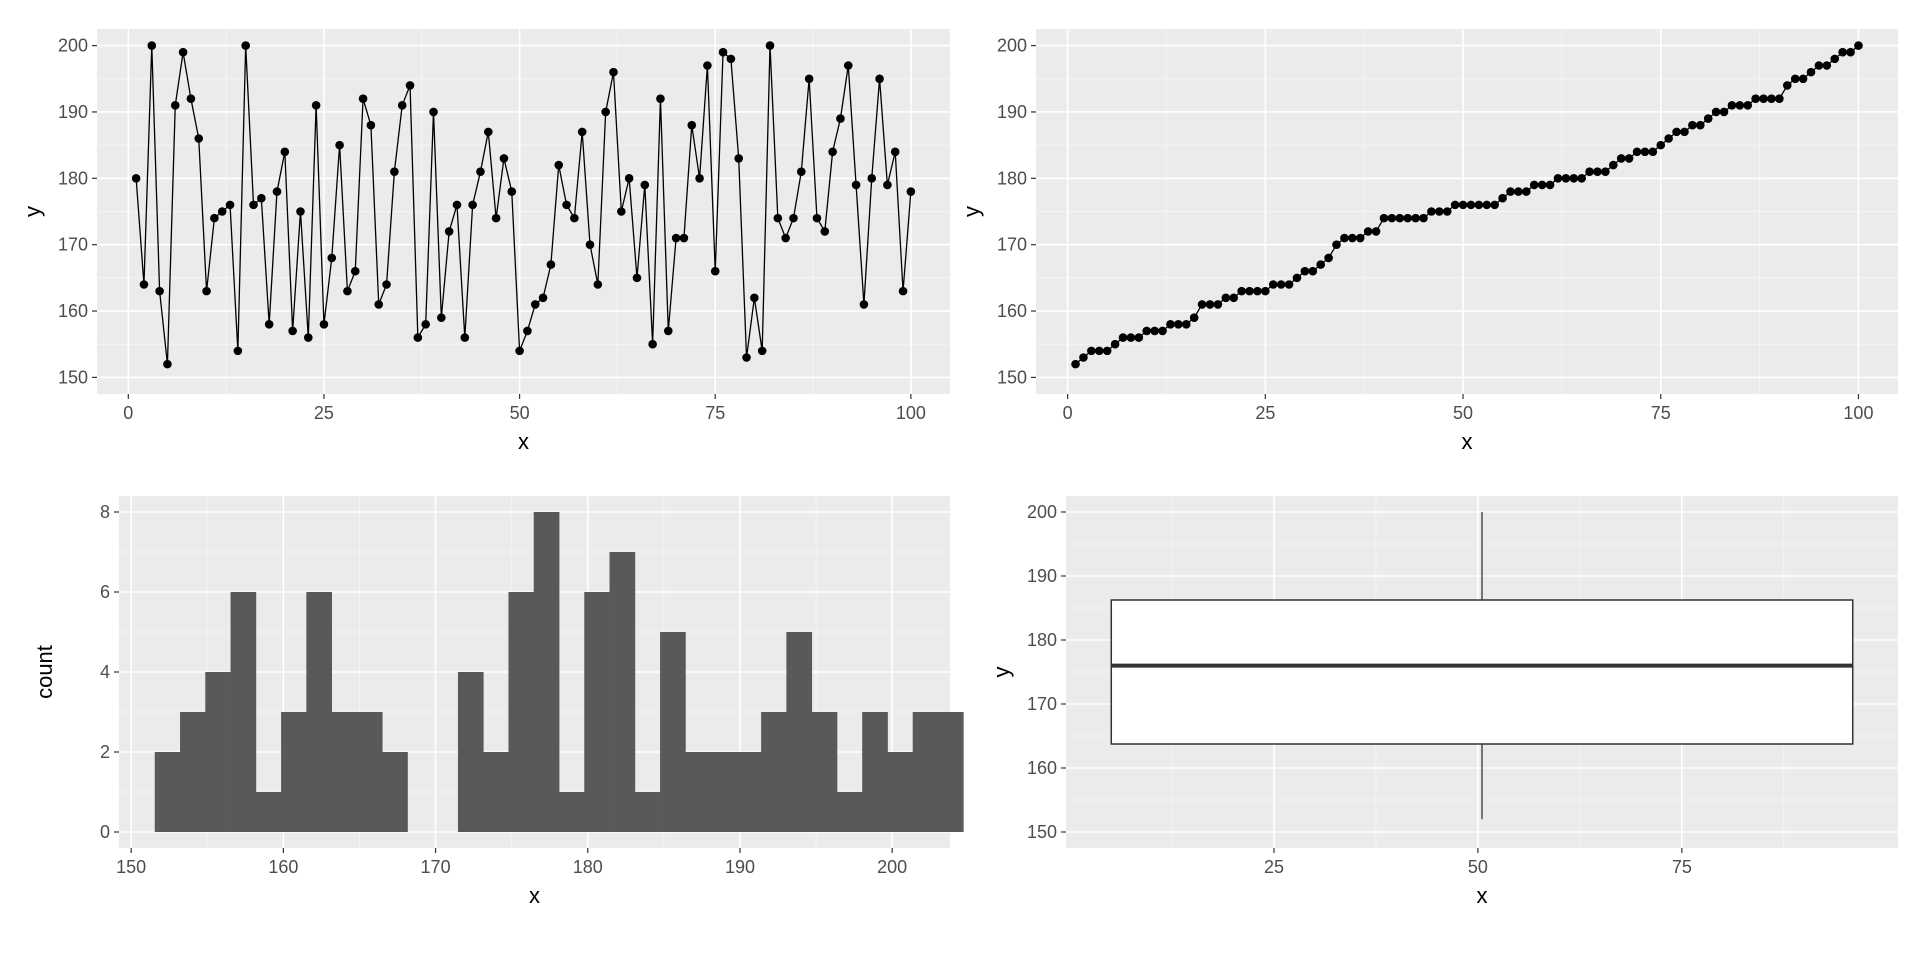  I want to click on y-axis-title: count, so click(44, 672).